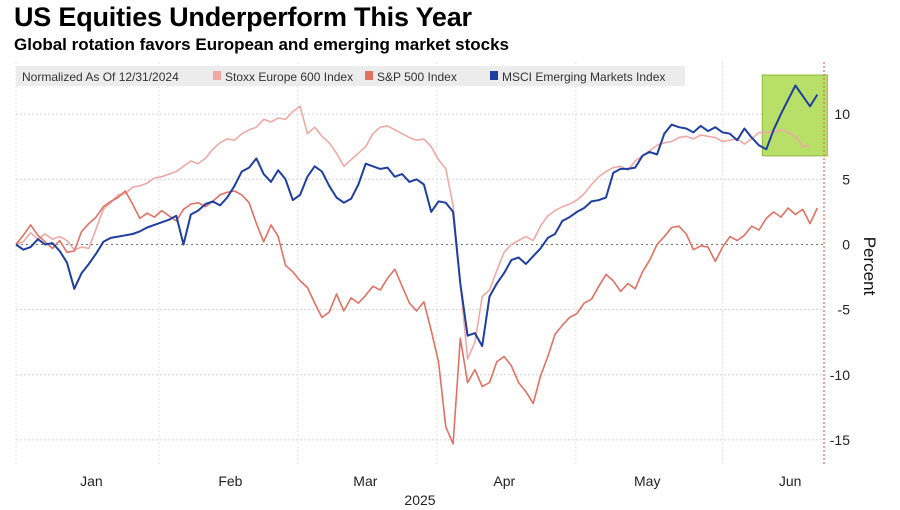 Image resolution: width=900 pixels, height=510 pixels. What do you see at coordinates (417, 77) in the screenshot?
I see `legend-label-sp500: S&P 500 Index` at bounding box center [417, 77].